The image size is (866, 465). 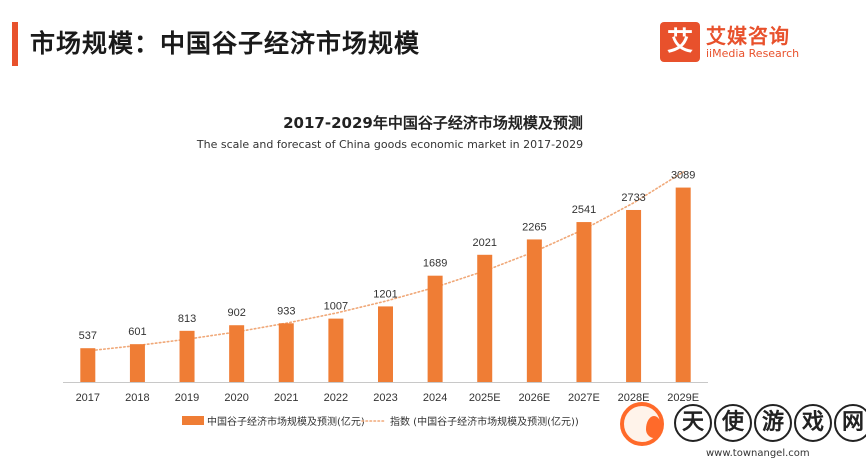 I want to click on data-label: 813, so click(x=187, y=319).